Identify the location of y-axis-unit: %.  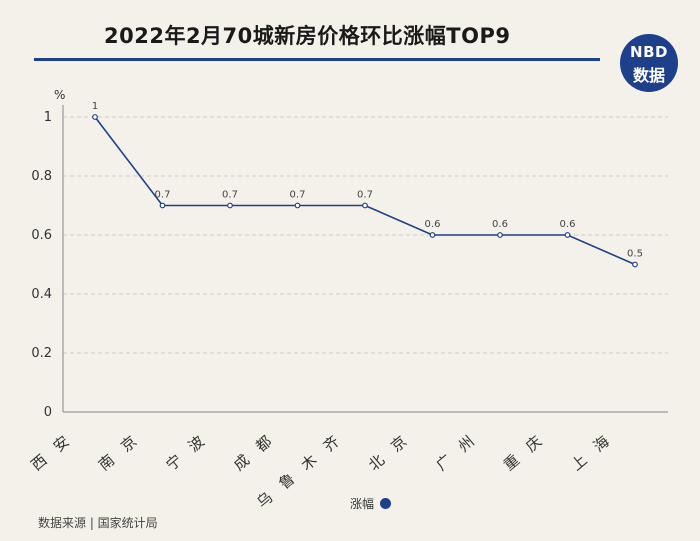
(60, 95).